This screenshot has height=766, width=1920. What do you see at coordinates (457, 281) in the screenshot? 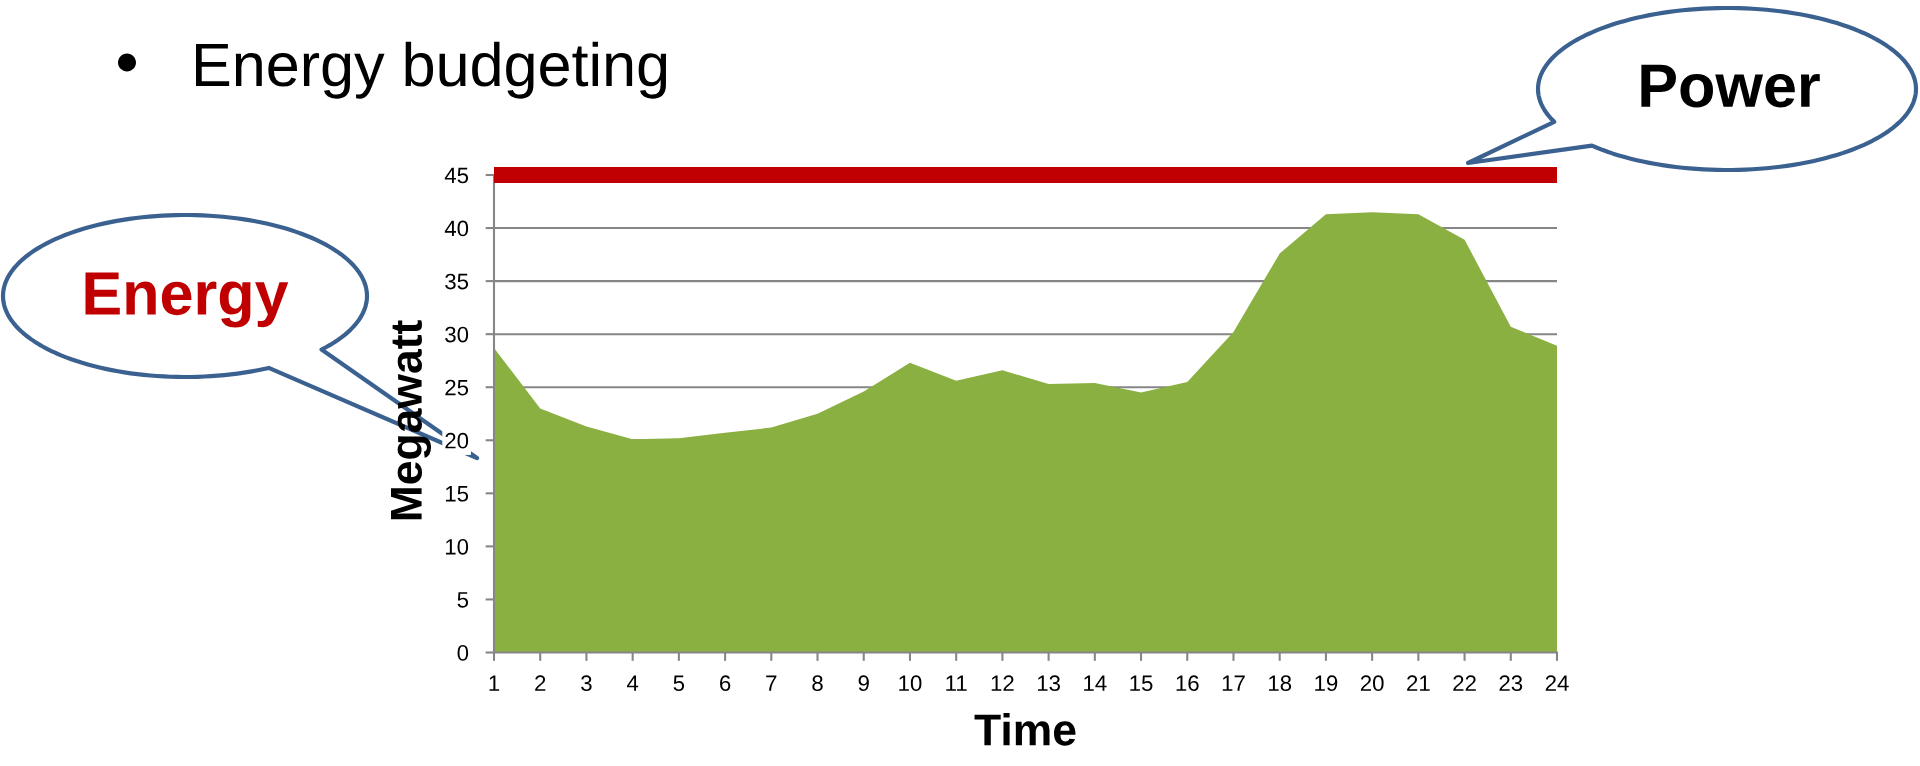
I see `y-tick-label: 35` at bounding box center [457, 281].